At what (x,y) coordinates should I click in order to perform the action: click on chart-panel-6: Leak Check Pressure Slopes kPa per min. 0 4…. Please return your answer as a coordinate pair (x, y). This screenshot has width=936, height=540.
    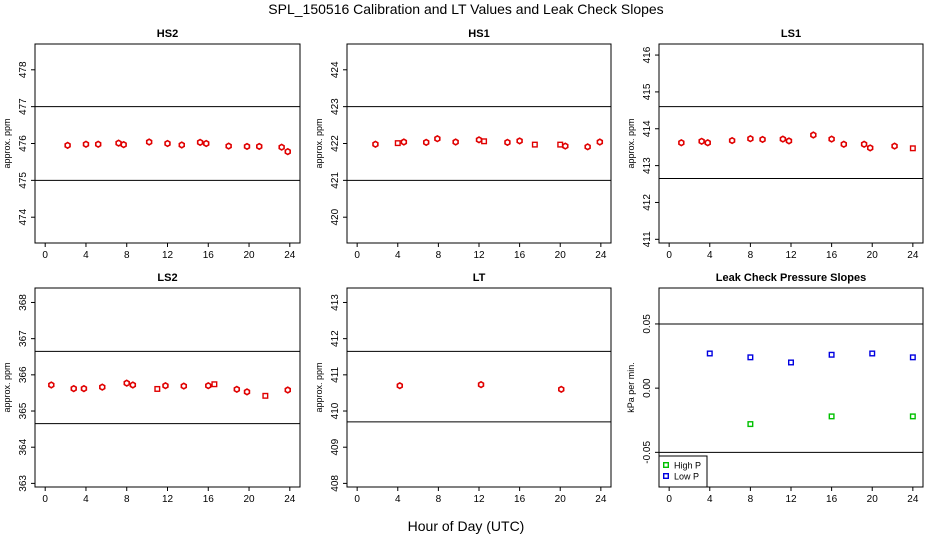
    Looking at the image, I should click on (775, 388).